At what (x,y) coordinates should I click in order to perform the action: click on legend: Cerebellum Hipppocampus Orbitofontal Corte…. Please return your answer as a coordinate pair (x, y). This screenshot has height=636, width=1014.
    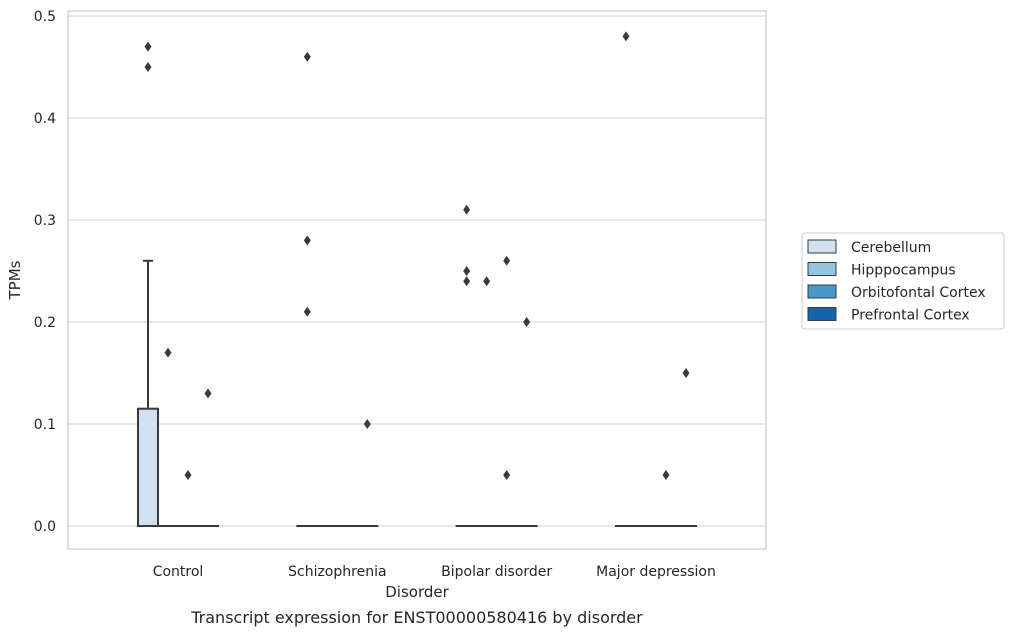
    Looking at the image, I should click on (903, 281).